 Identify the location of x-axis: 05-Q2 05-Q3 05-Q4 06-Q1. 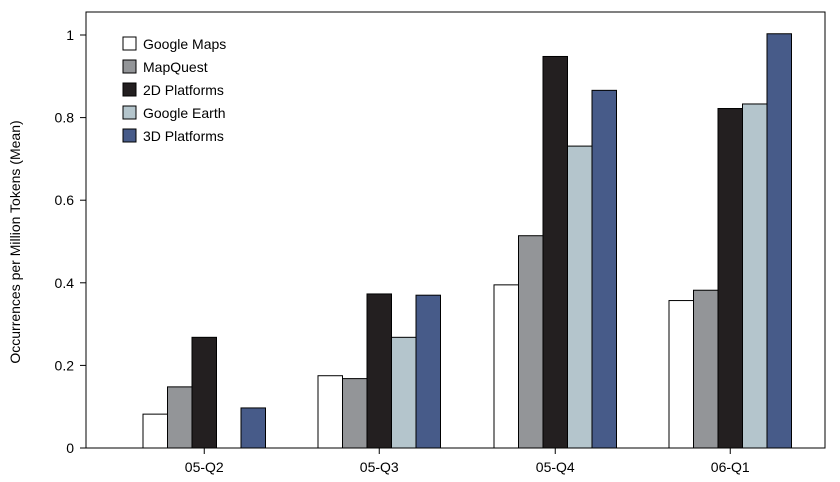
(467, 461).